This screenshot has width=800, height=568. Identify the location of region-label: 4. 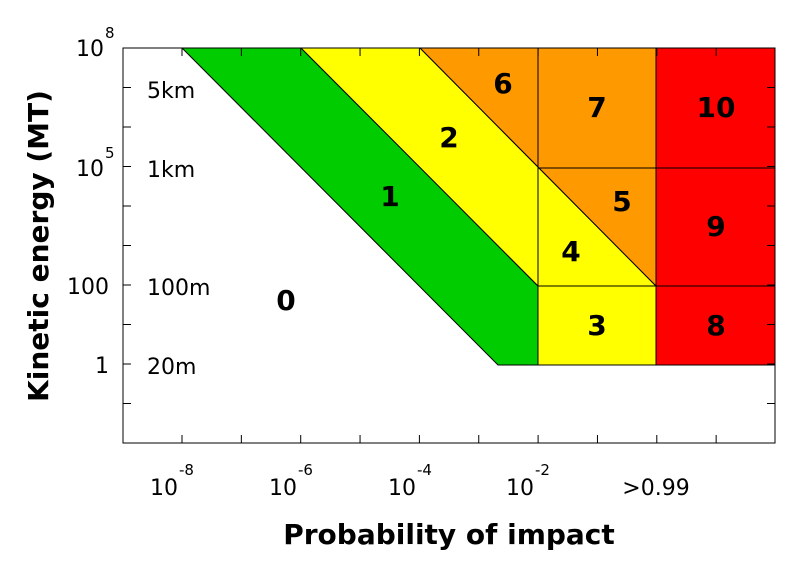
(570, 251).